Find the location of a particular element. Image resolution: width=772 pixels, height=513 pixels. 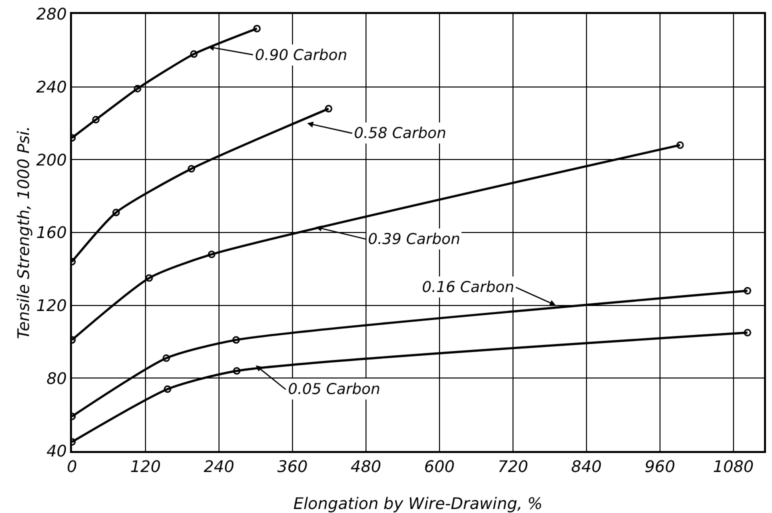

x-tick-label: 840 is located at coordinates (586, 466).